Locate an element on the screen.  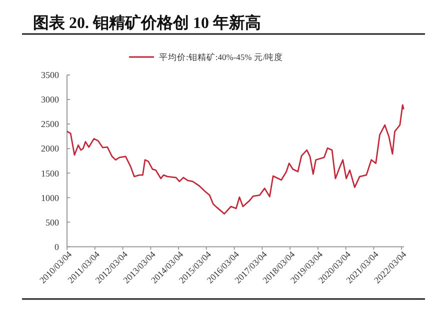
y-tick-label: 3000 is located at coordinates (50, 99).